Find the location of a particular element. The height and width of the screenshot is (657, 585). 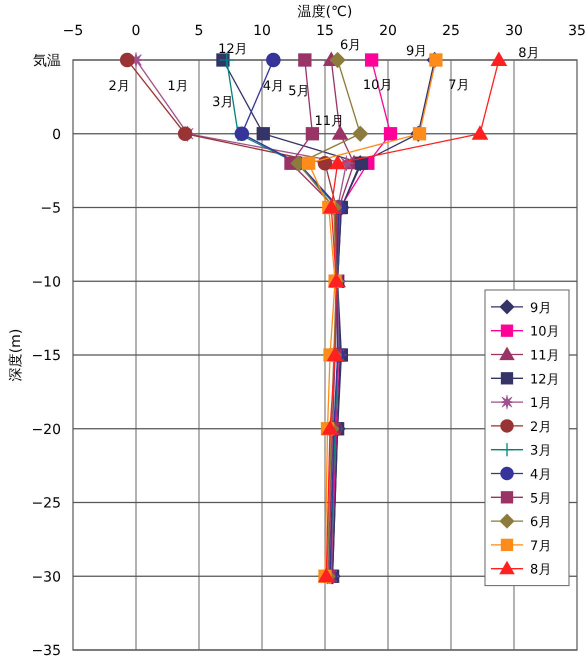

legend-label: 3月 is located at coordinates (541, 451).